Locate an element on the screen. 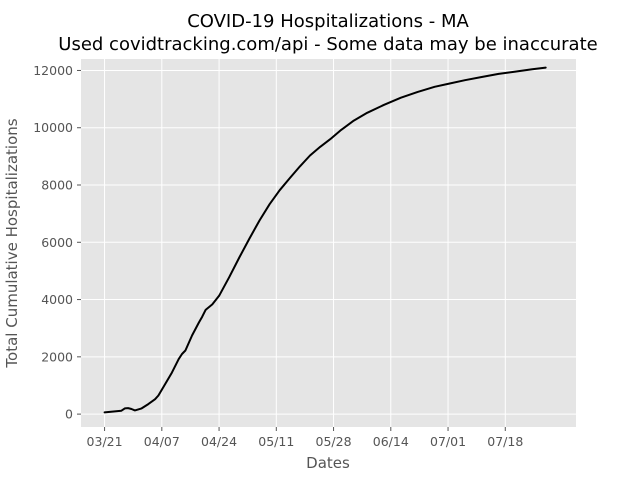  x-tick-label: 04/24 is located at coordinates (219, 441).